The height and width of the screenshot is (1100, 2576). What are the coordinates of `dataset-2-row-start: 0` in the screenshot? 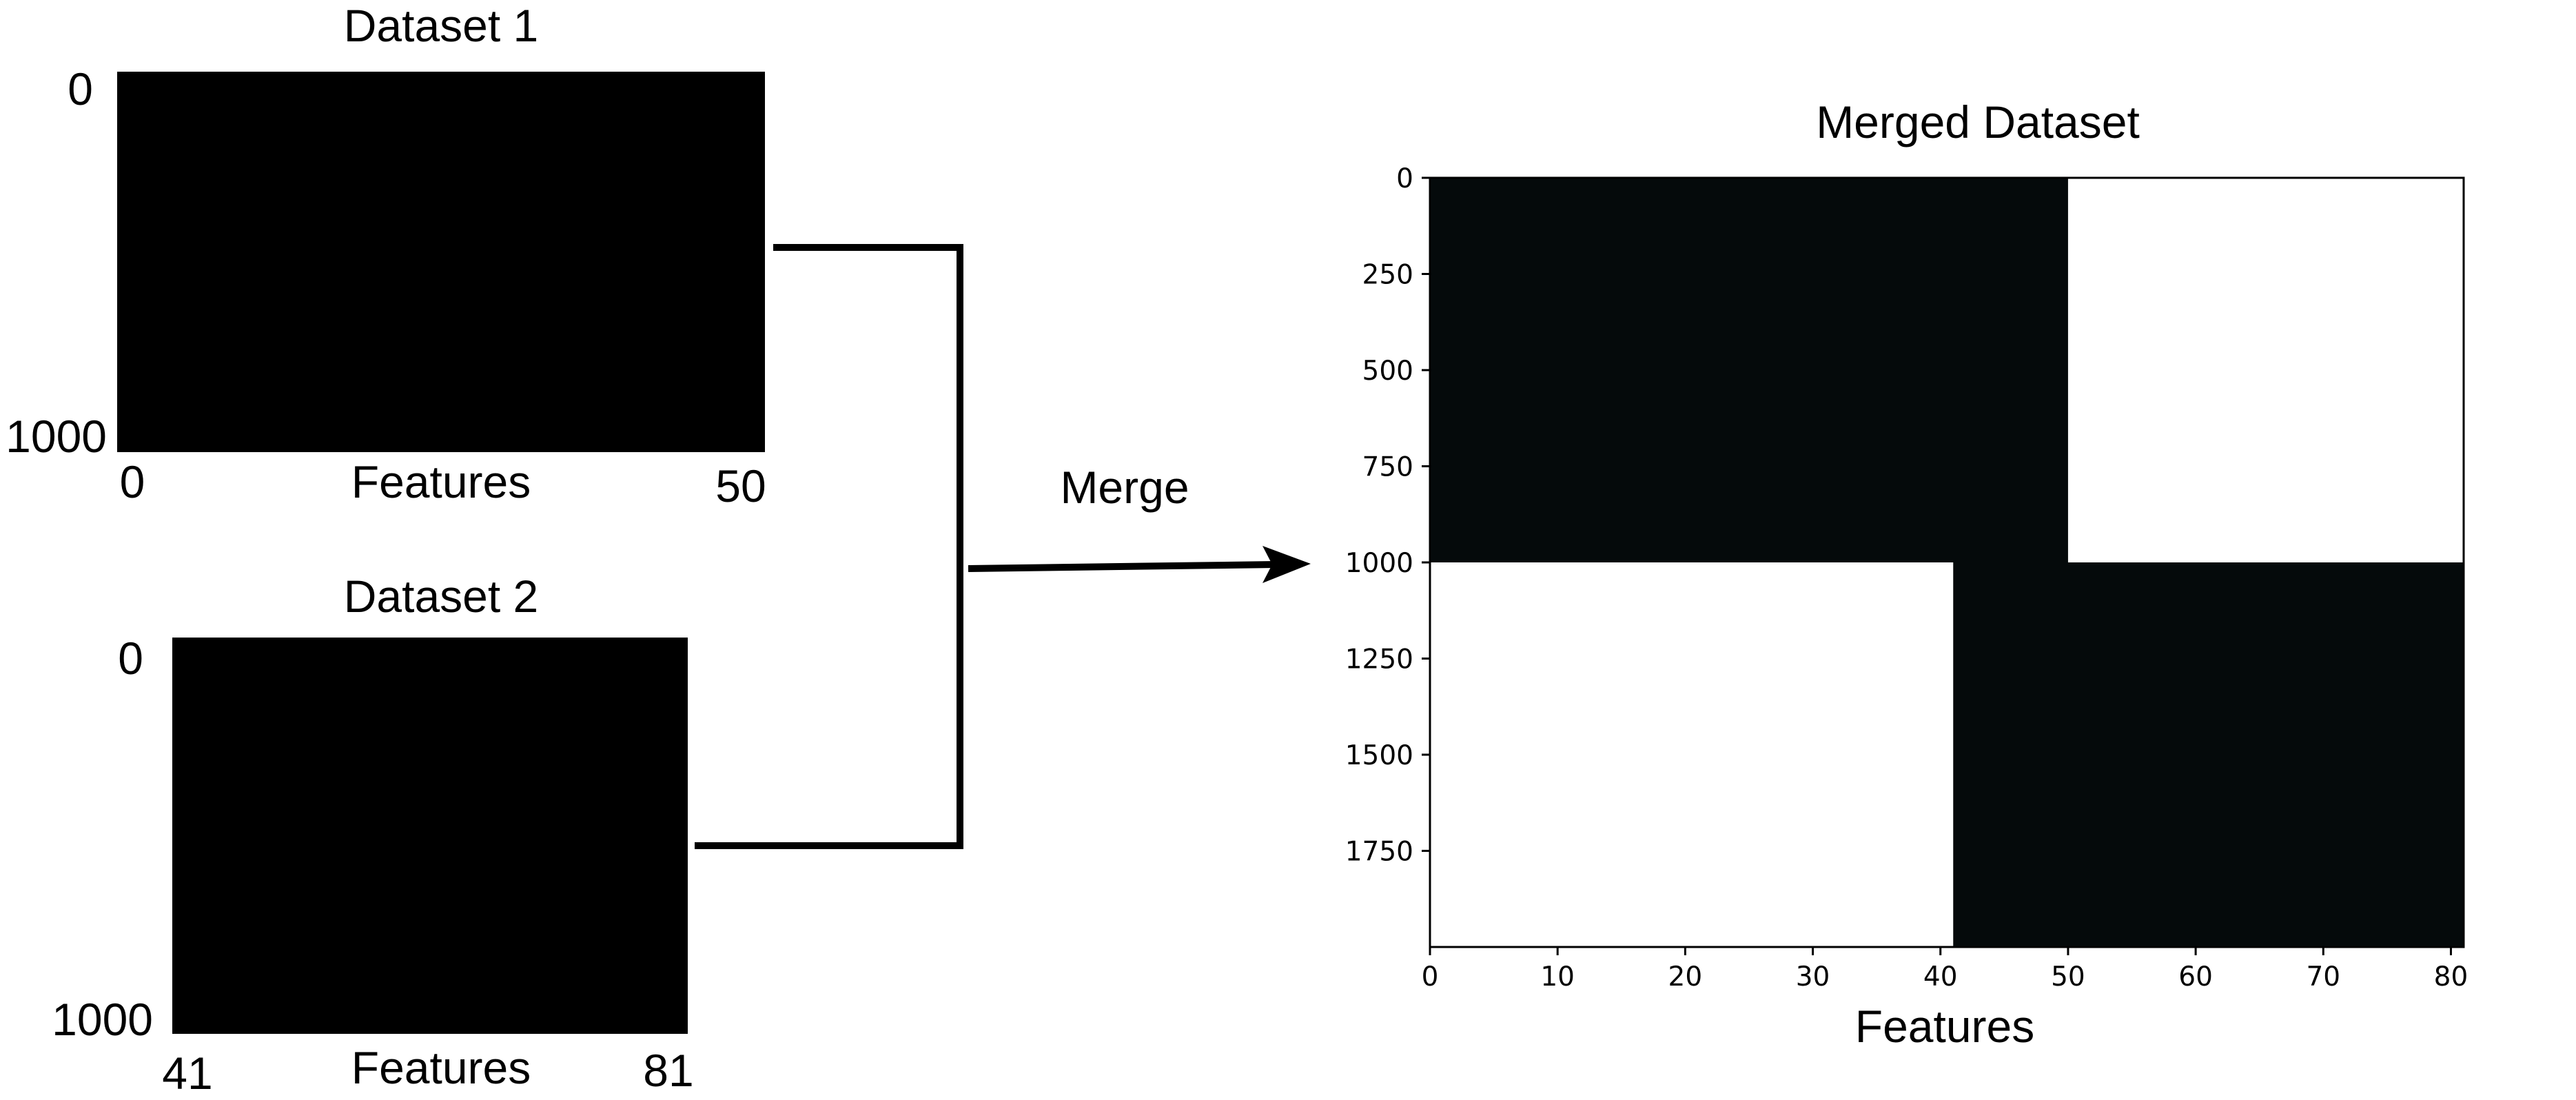 It's located at (130, 658).